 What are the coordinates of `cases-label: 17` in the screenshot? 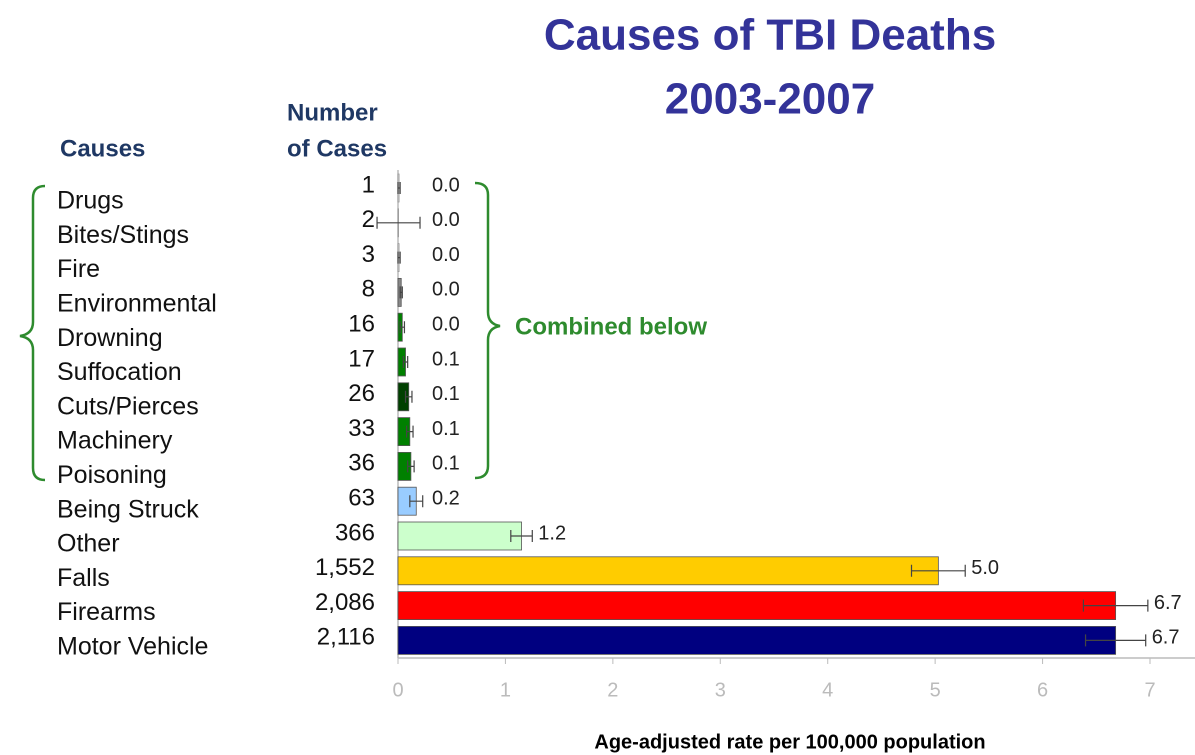 It's located at (361, 358).